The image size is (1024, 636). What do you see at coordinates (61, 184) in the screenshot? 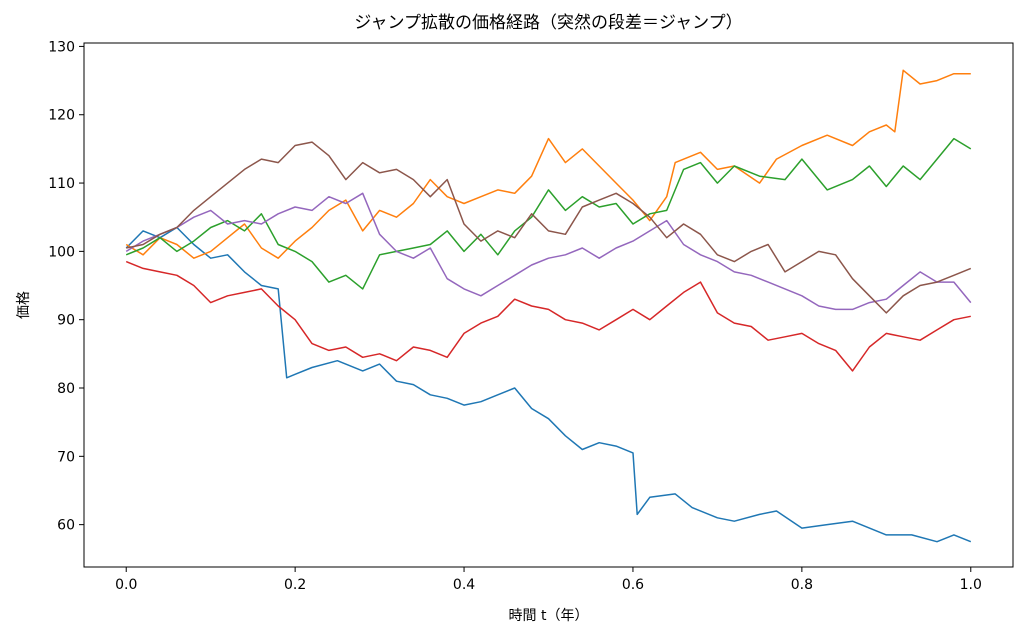
I see `y-tick-label: 110` at bounding box center [61, 184].